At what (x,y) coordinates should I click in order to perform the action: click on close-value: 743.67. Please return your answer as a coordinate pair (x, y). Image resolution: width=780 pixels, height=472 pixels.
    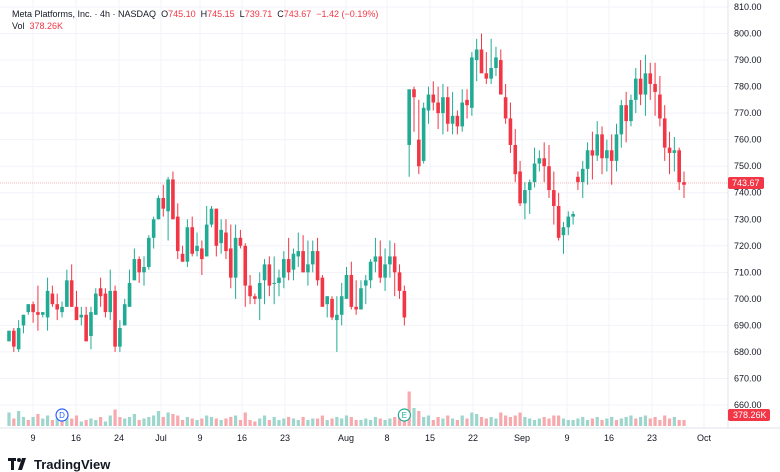
    Looking at the image, I should click on (297, 14).